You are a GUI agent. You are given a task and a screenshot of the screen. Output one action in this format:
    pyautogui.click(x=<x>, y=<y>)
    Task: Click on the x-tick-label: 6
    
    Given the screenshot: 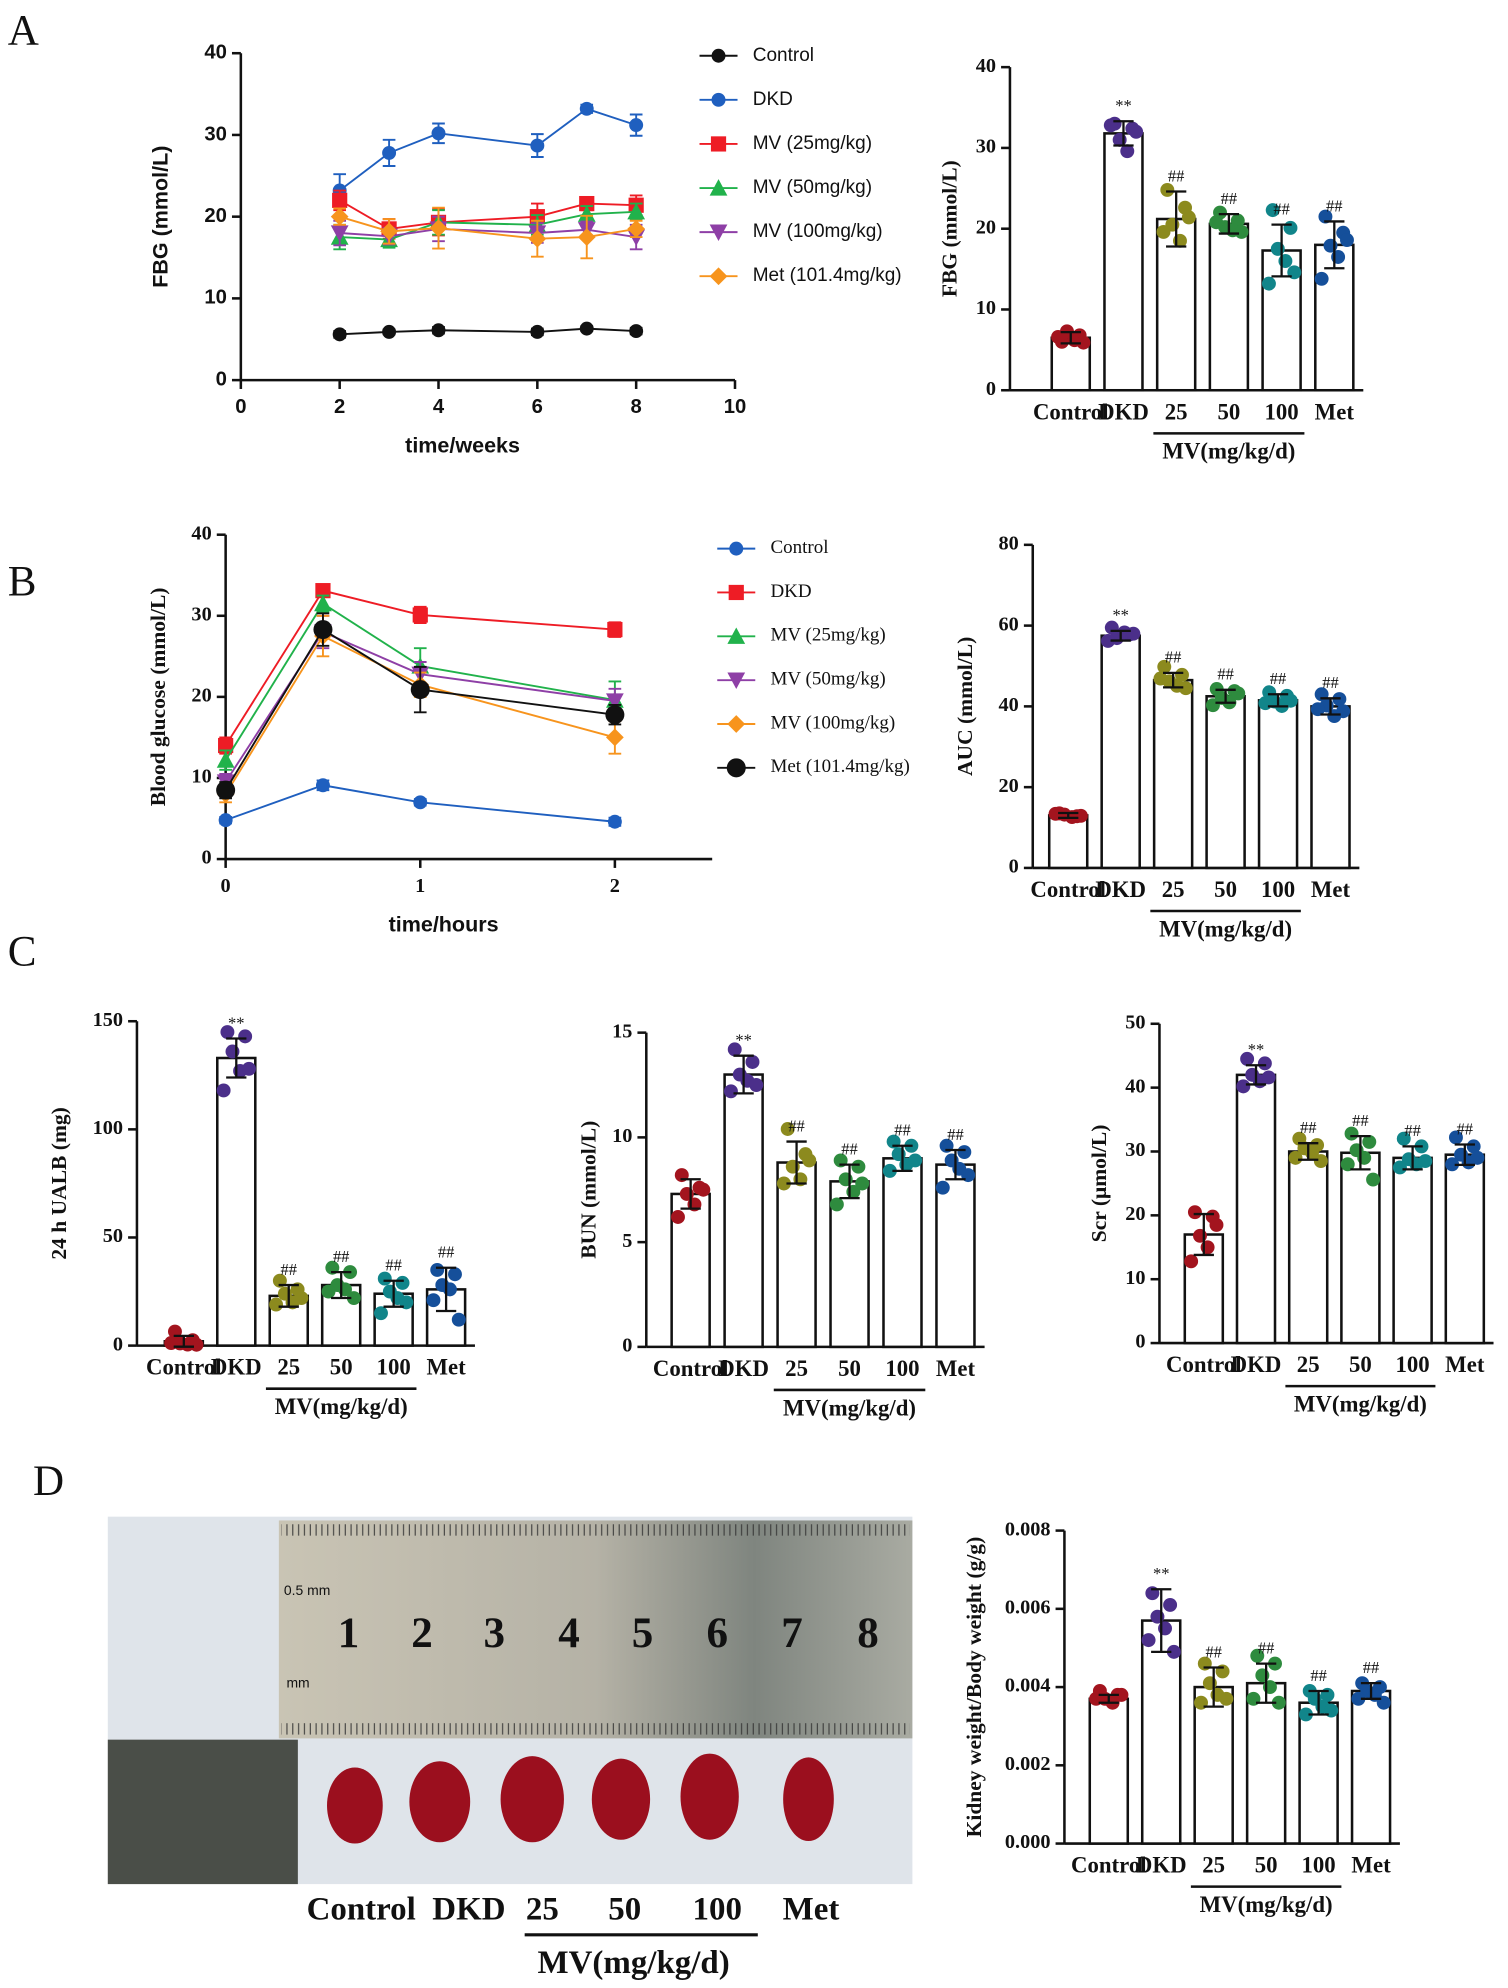 What is the action you would take?
    pyautogui.click(x=537, y=407)
    